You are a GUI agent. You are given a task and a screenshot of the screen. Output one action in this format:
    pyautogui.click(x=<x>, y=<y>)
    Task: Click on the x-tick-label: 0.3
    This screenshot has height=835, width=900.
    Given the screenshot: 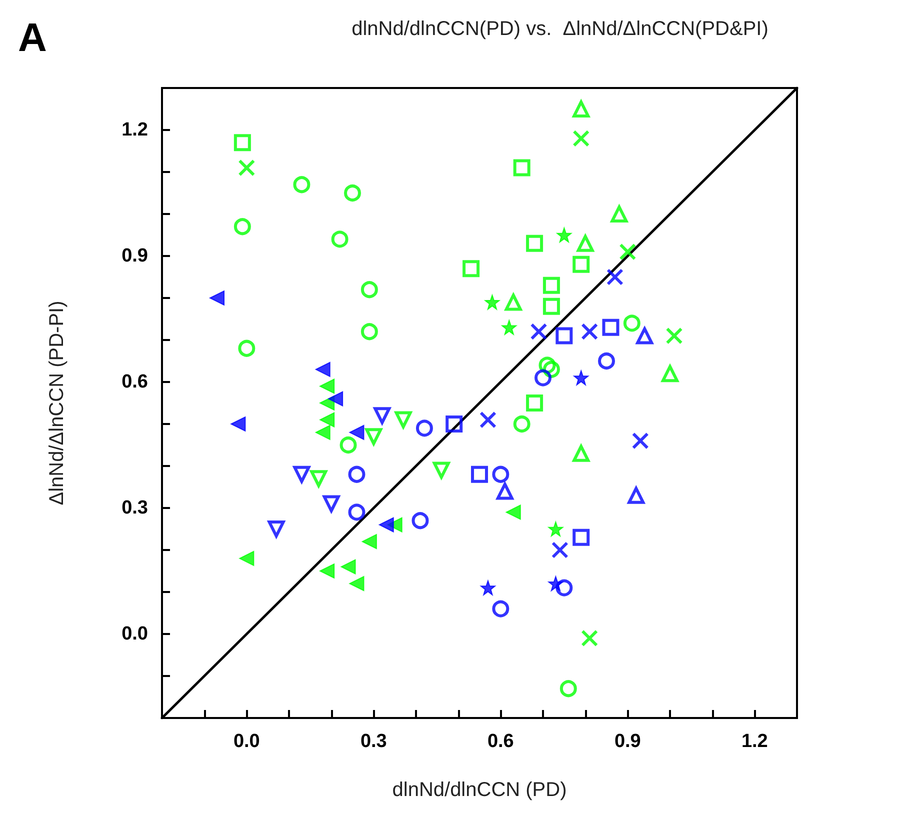 What is the action you would take?
    pyautogui.click(x=373, y=741)
    